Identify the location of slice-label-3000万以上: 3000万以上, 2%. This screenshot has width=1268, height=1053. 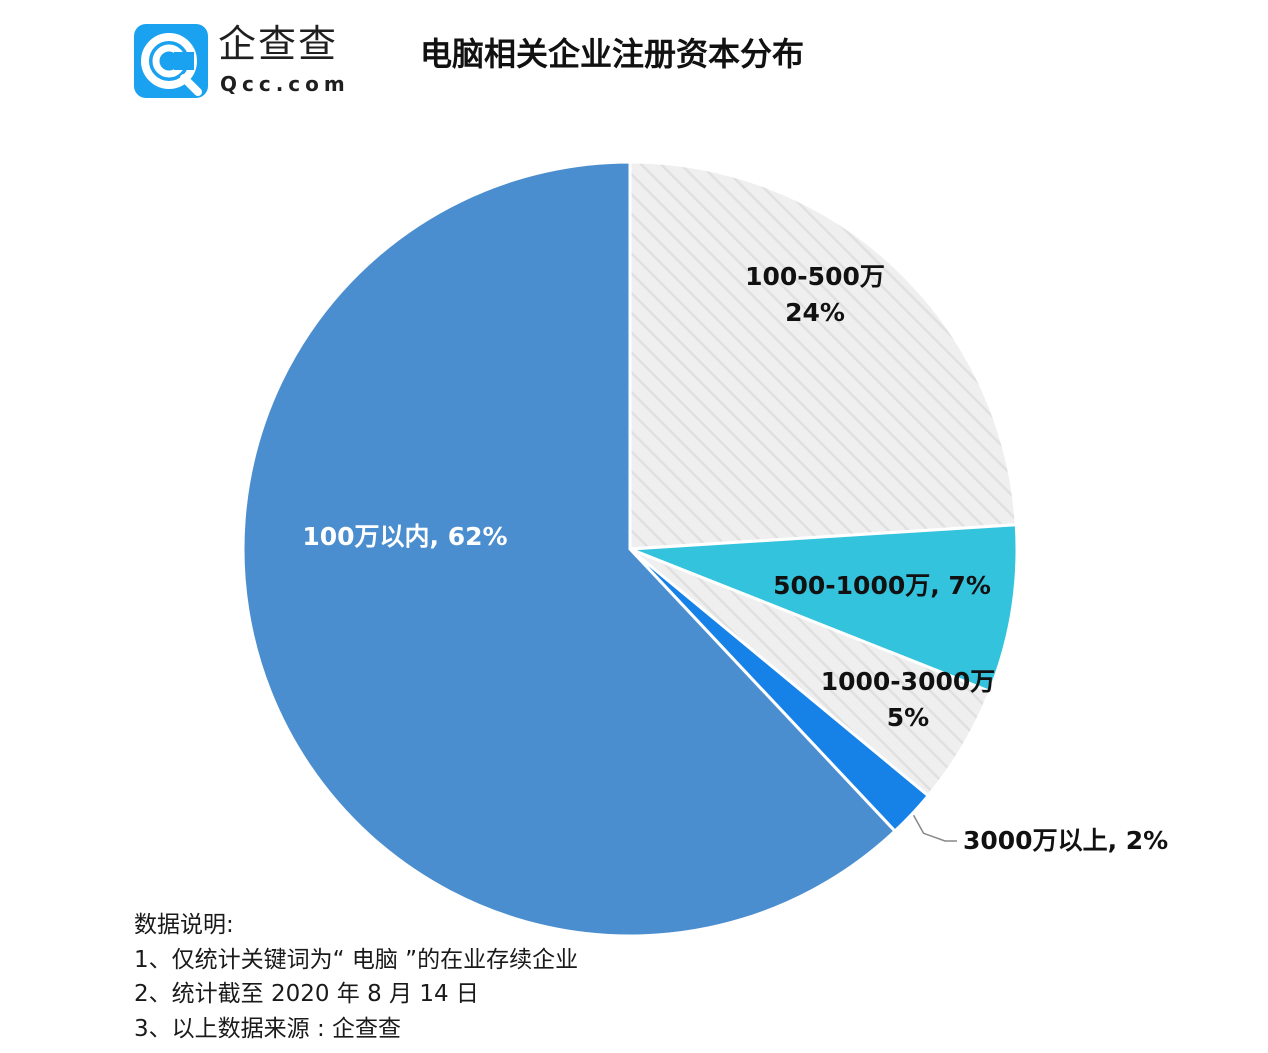
(1065, 840).